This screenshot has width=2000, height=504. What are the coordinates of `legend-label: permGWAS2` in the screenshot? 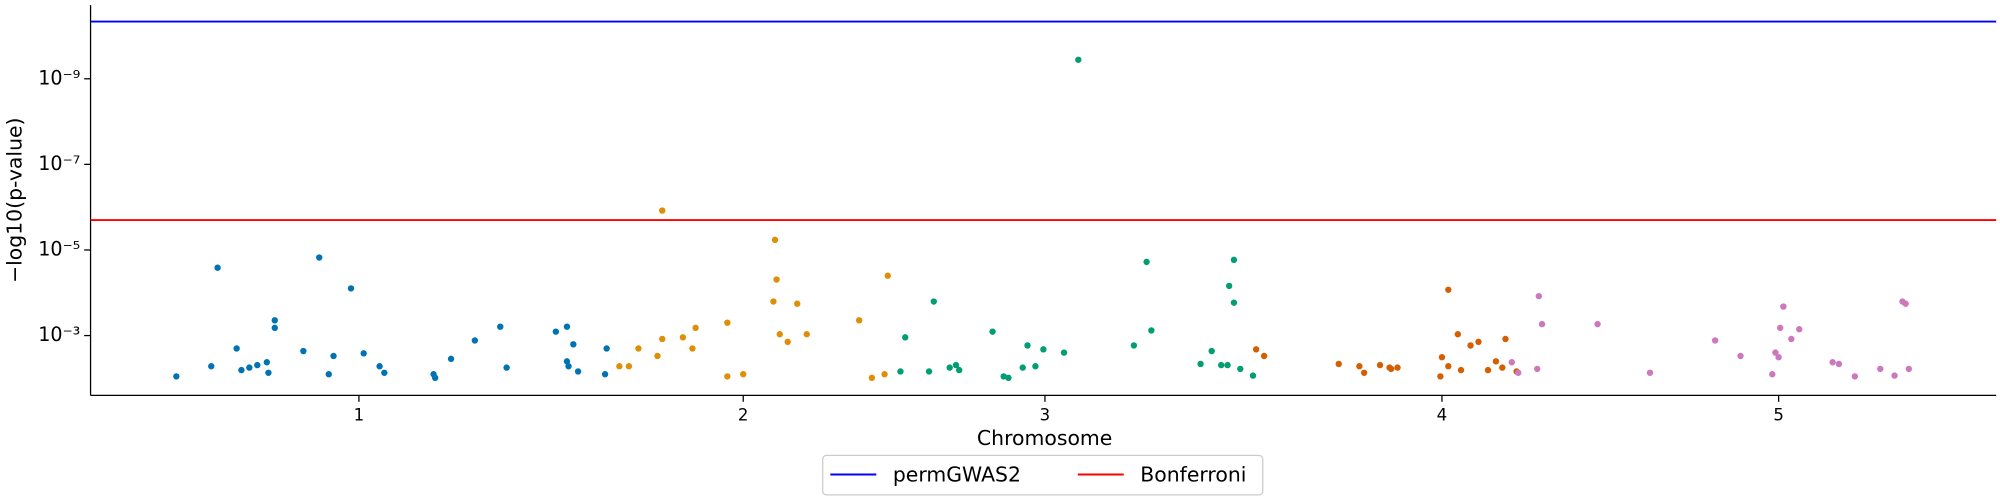 It's located at (957, 475).